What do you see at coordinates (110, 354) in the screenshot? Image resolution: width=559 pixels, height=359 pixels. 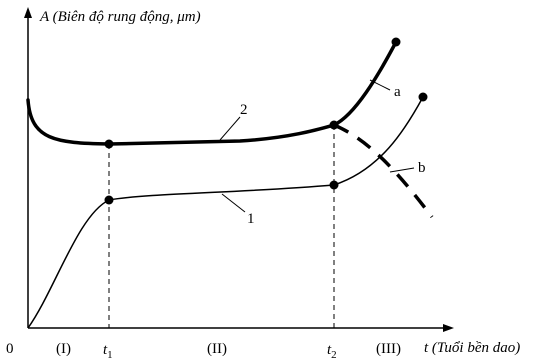 I see `tick-label-t1-sub: 1` at bounding box center [110, 354].